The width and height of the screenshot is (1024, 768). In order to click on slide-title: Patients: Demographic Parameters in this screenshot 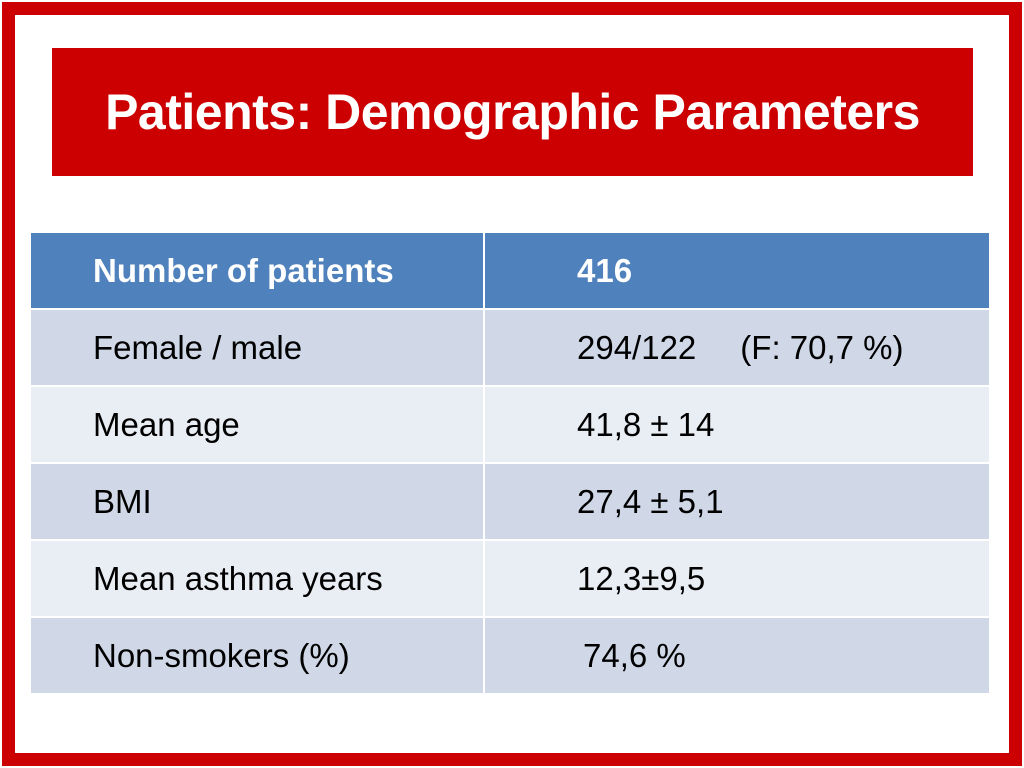, I will do `click(512, 112)`.